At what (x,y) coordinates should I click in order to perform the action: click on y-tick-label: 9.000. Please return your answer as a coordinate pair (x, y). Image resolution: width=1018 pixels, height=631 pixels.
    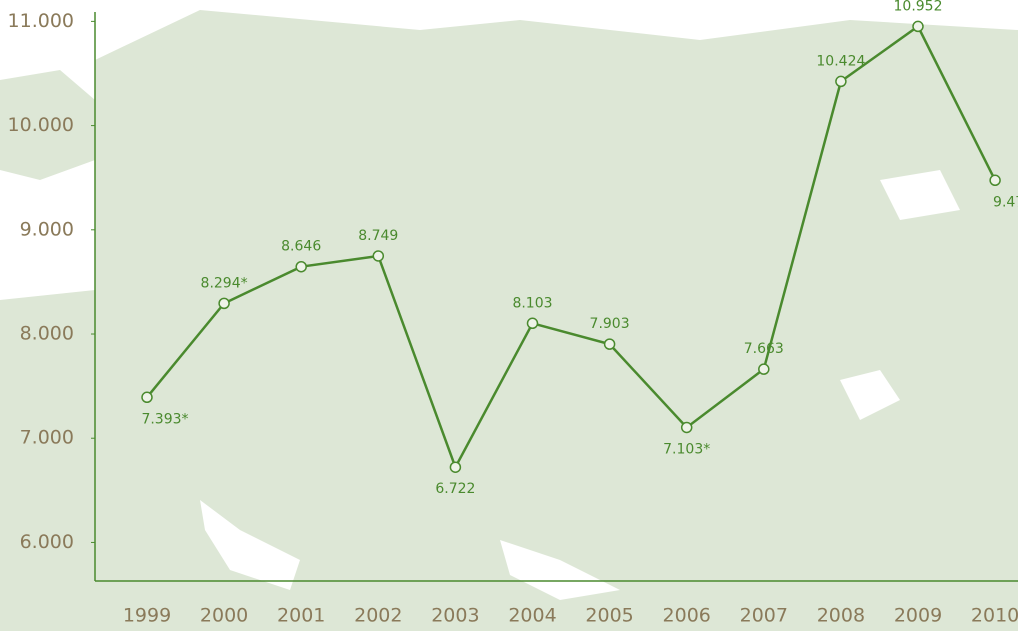
    Looking at the image, I should click on (47, 229).